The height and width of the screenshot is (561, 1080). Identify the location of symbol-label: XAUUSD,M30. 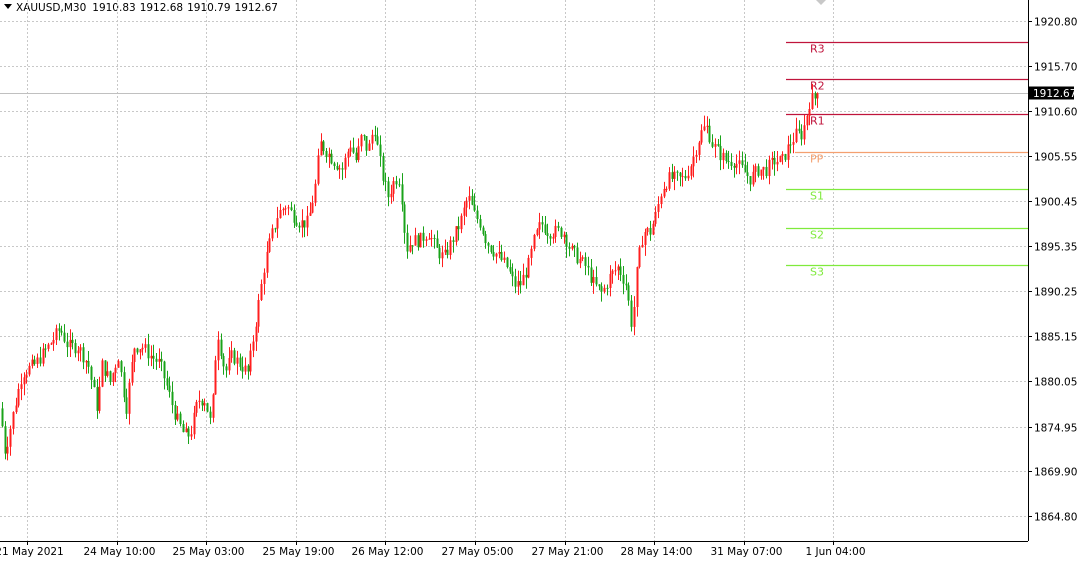
(51, 8).